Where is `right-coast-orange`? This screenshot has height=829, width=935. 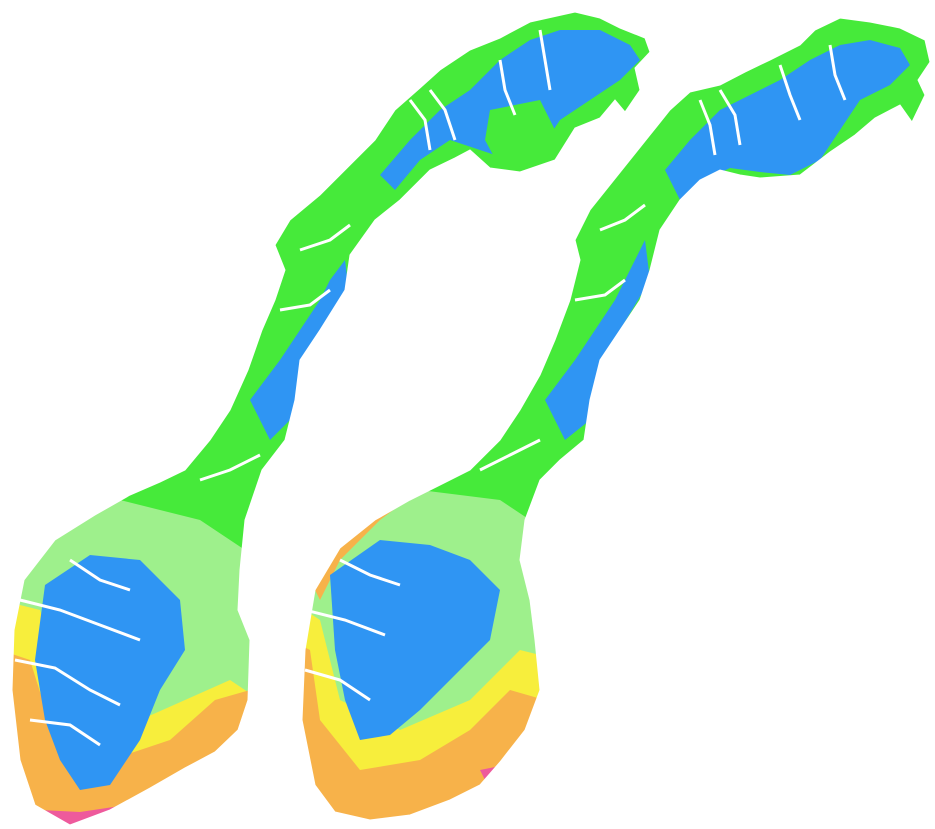
right-coast-orange is located at coordinates (423, 730).